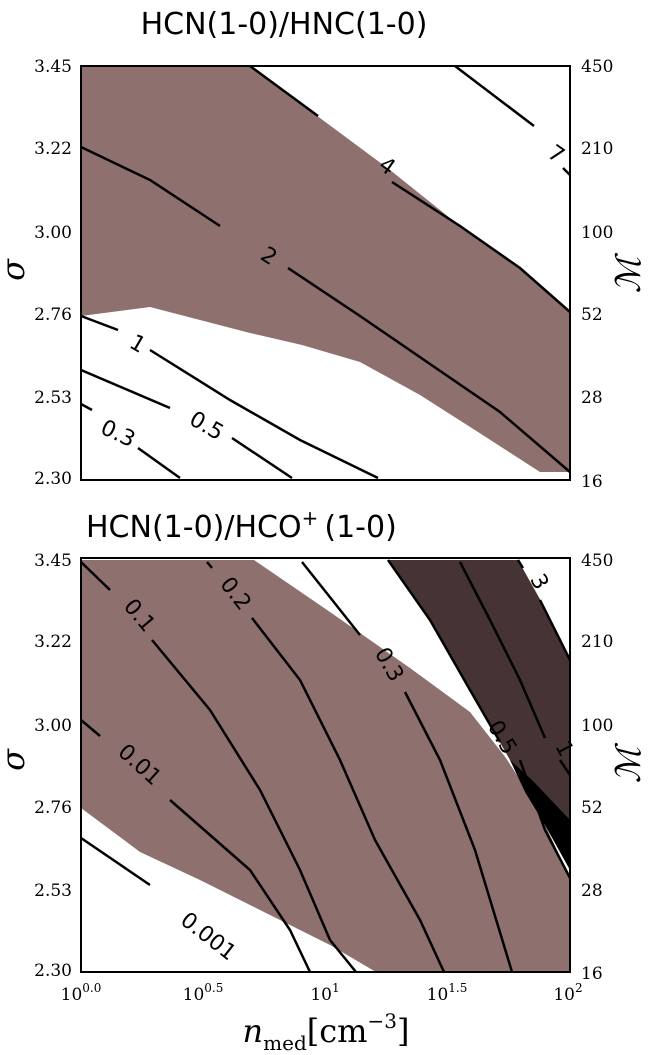 The height and width of the screenshot is (1055, 659). I want to click on top-ytick-label: 3.45, so click(53, 67).